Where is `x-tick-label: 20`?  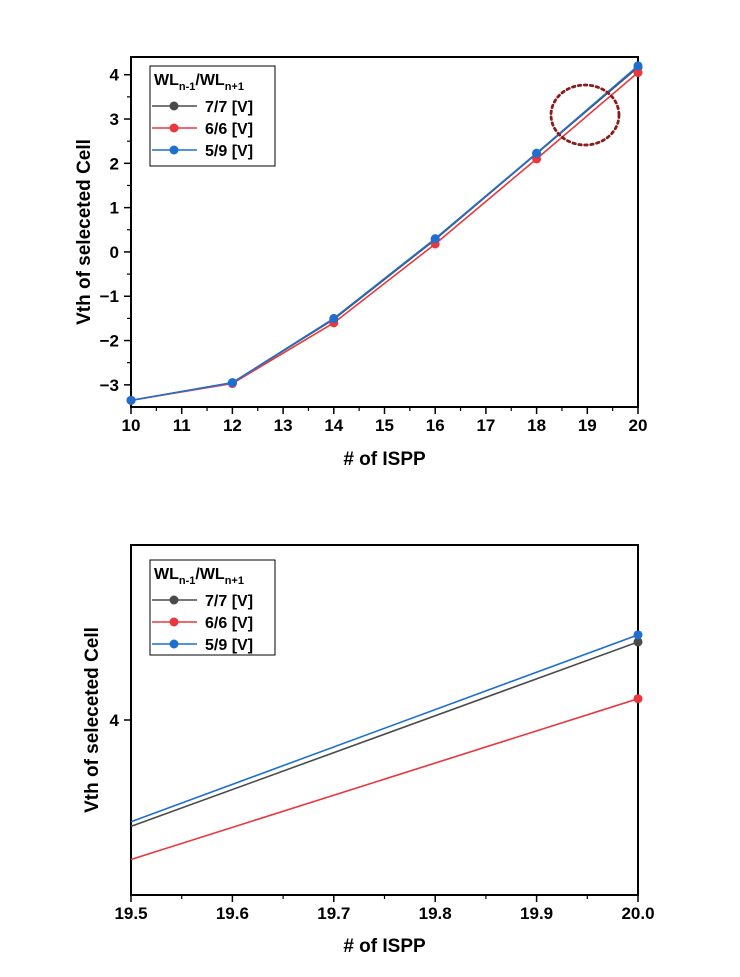 x-tick-label: 20 is located at coordinates (638, 425).